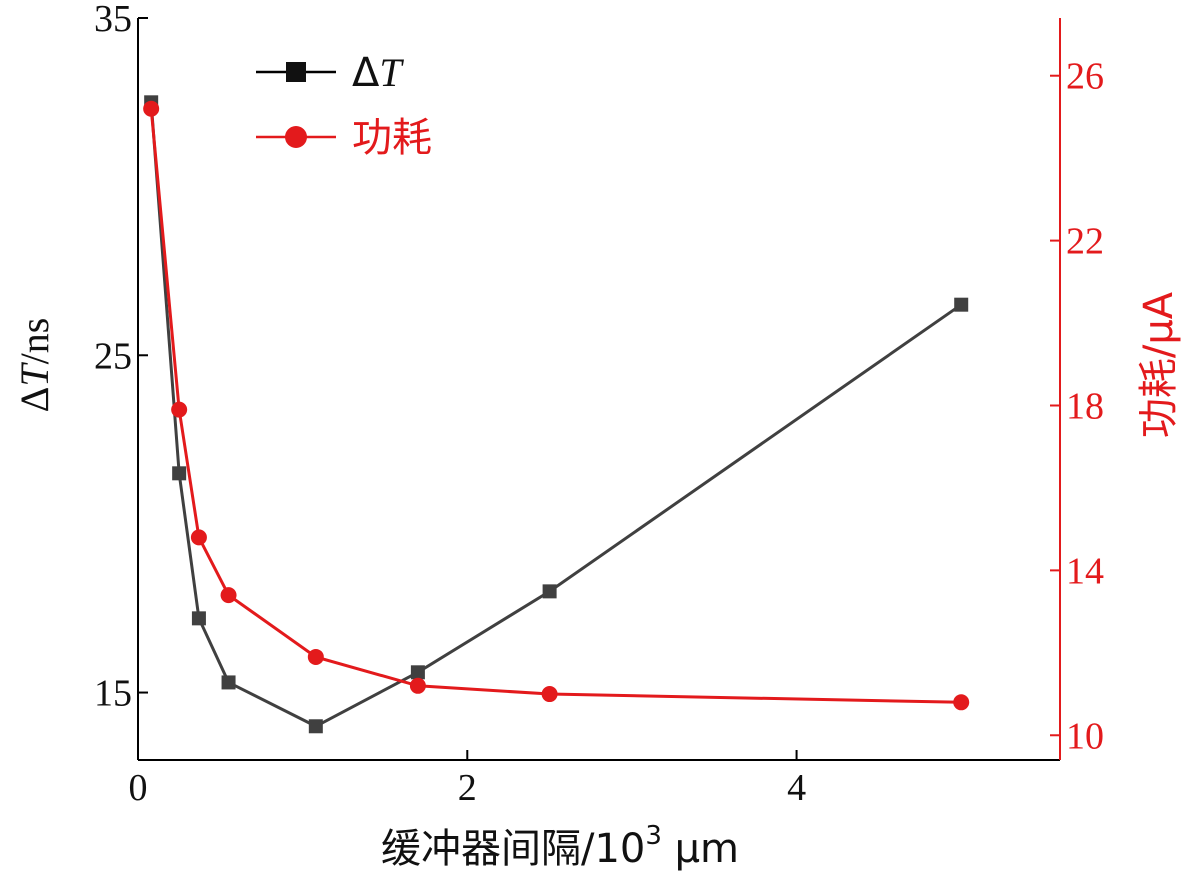 Image resolution: width=1200 pixels, height=878 pixels. What do you see at coordinates (1085, 242) in the screenshot?
I see `right-y-tick-label: 22` at bounding box center [1085, 242].